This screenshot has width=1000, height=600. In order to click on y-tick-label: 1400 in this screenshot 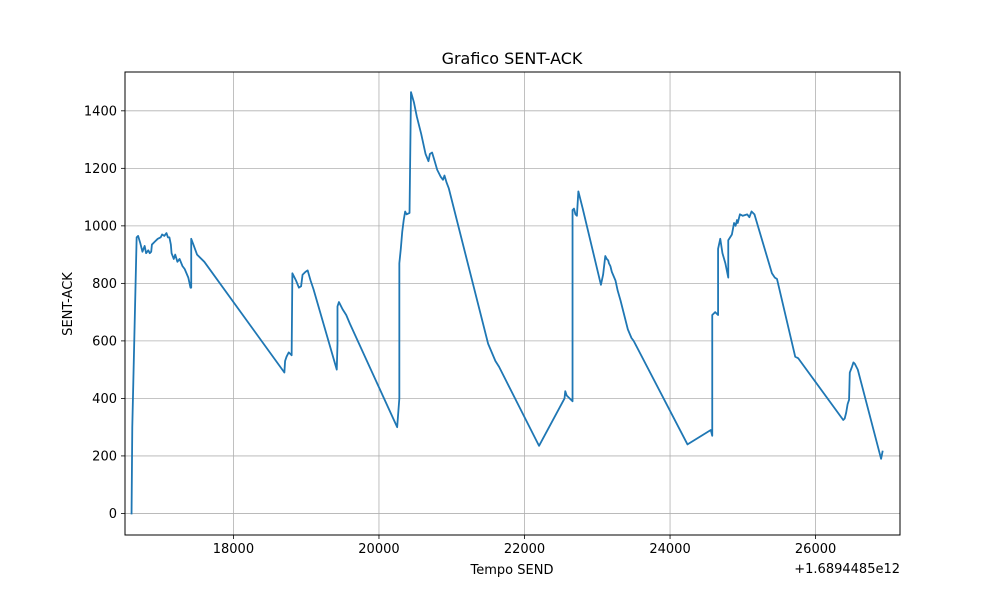, I will do `click(100, 111)`.